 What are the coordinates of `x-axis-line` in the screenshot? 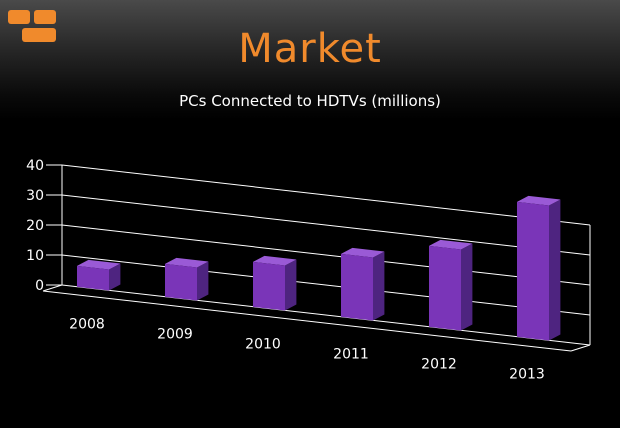 It's located at (307, 321).